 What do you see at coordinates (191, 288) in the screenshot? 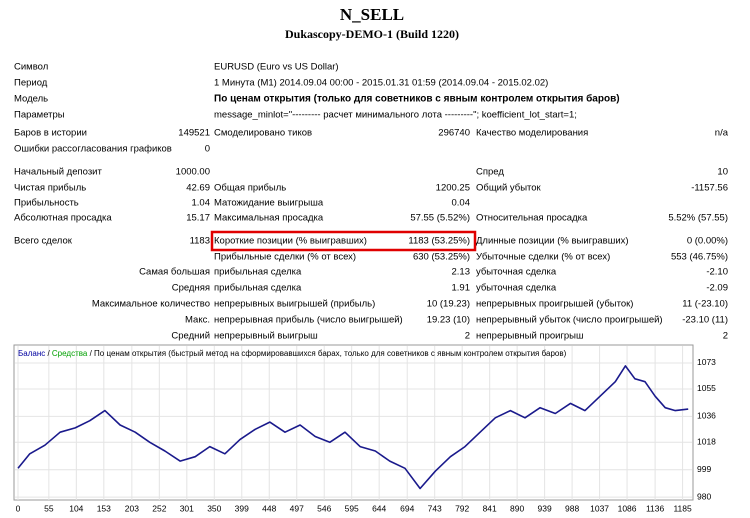
I see `stat-label: Средняя` at bounding box center [191, 288].